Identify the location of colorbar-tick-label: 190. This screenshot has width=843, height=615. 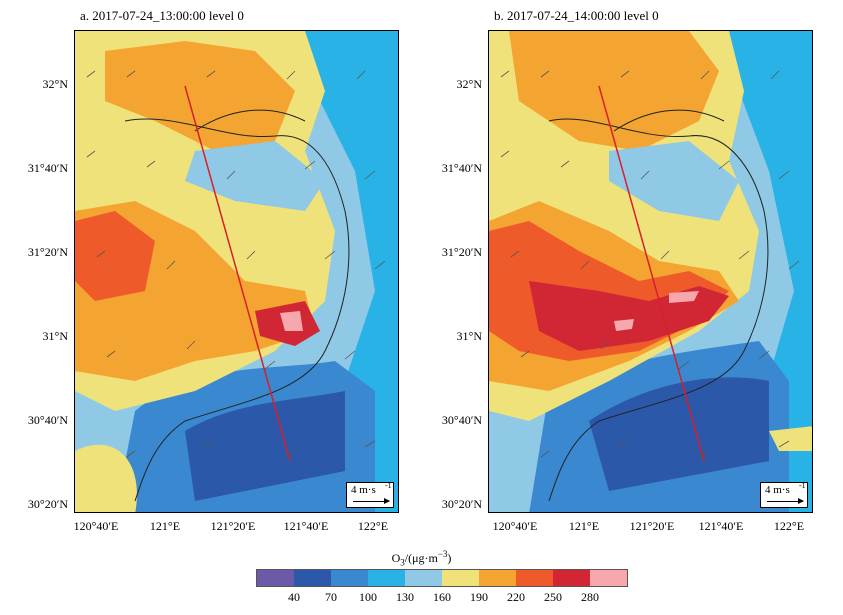
(479, 597).